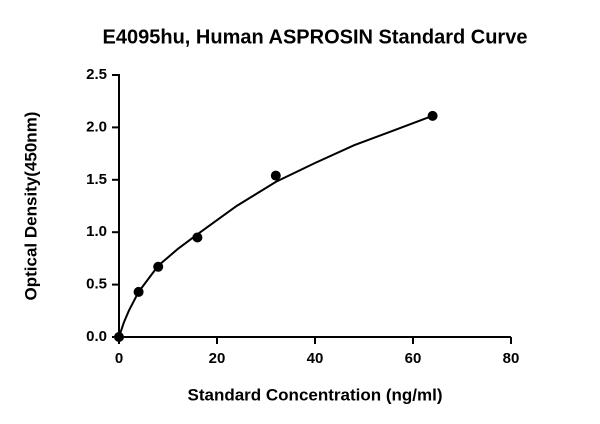 Image resolution: width=600 pixels, height=424 pixels. What do you see at coordinates (96, 74) in the screenshot?
I see `y-tick-label: 2.5` at bounding box center [96, 74].